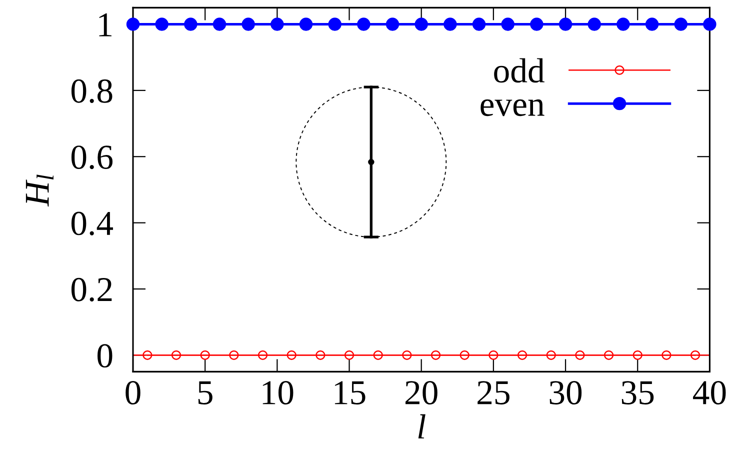  I want to click on y-tick-label: 1, so click(105, 24).